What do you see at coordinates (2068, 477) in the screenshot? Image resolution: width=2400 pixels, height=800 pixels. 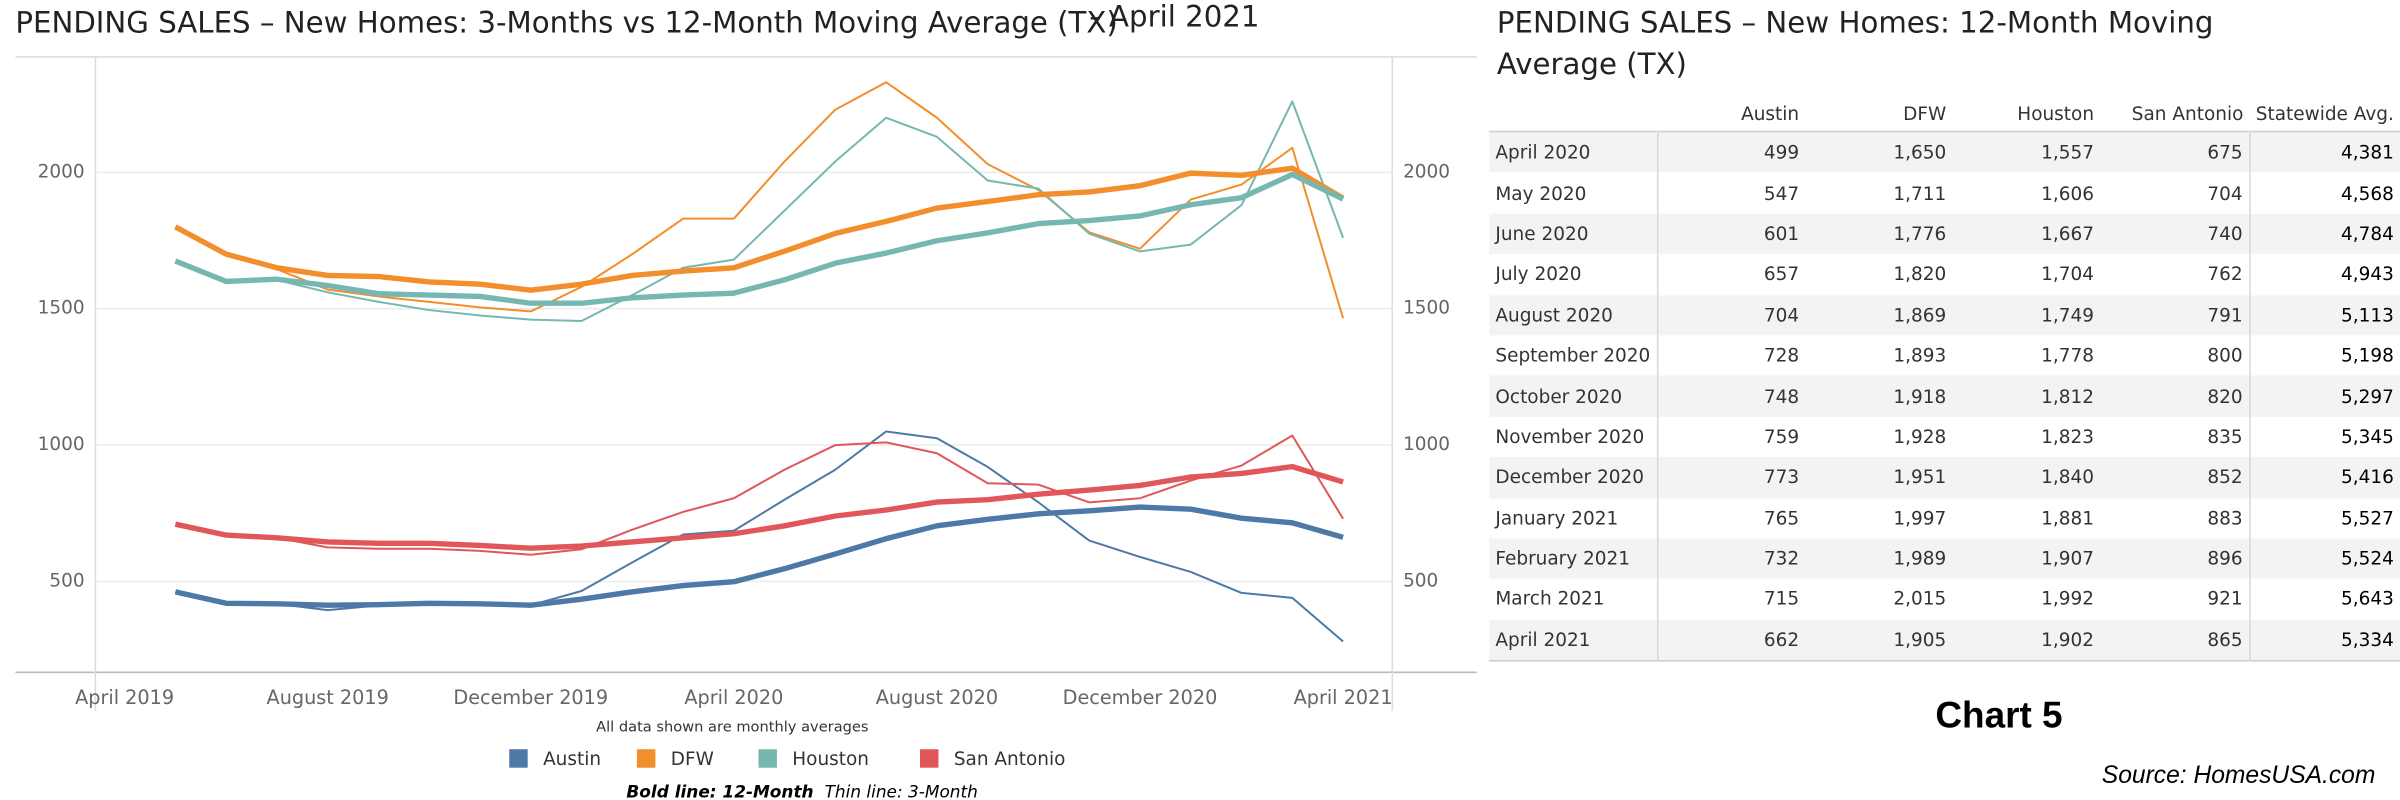 I see `cell: 1,840` at bounding box center [2068, 477].